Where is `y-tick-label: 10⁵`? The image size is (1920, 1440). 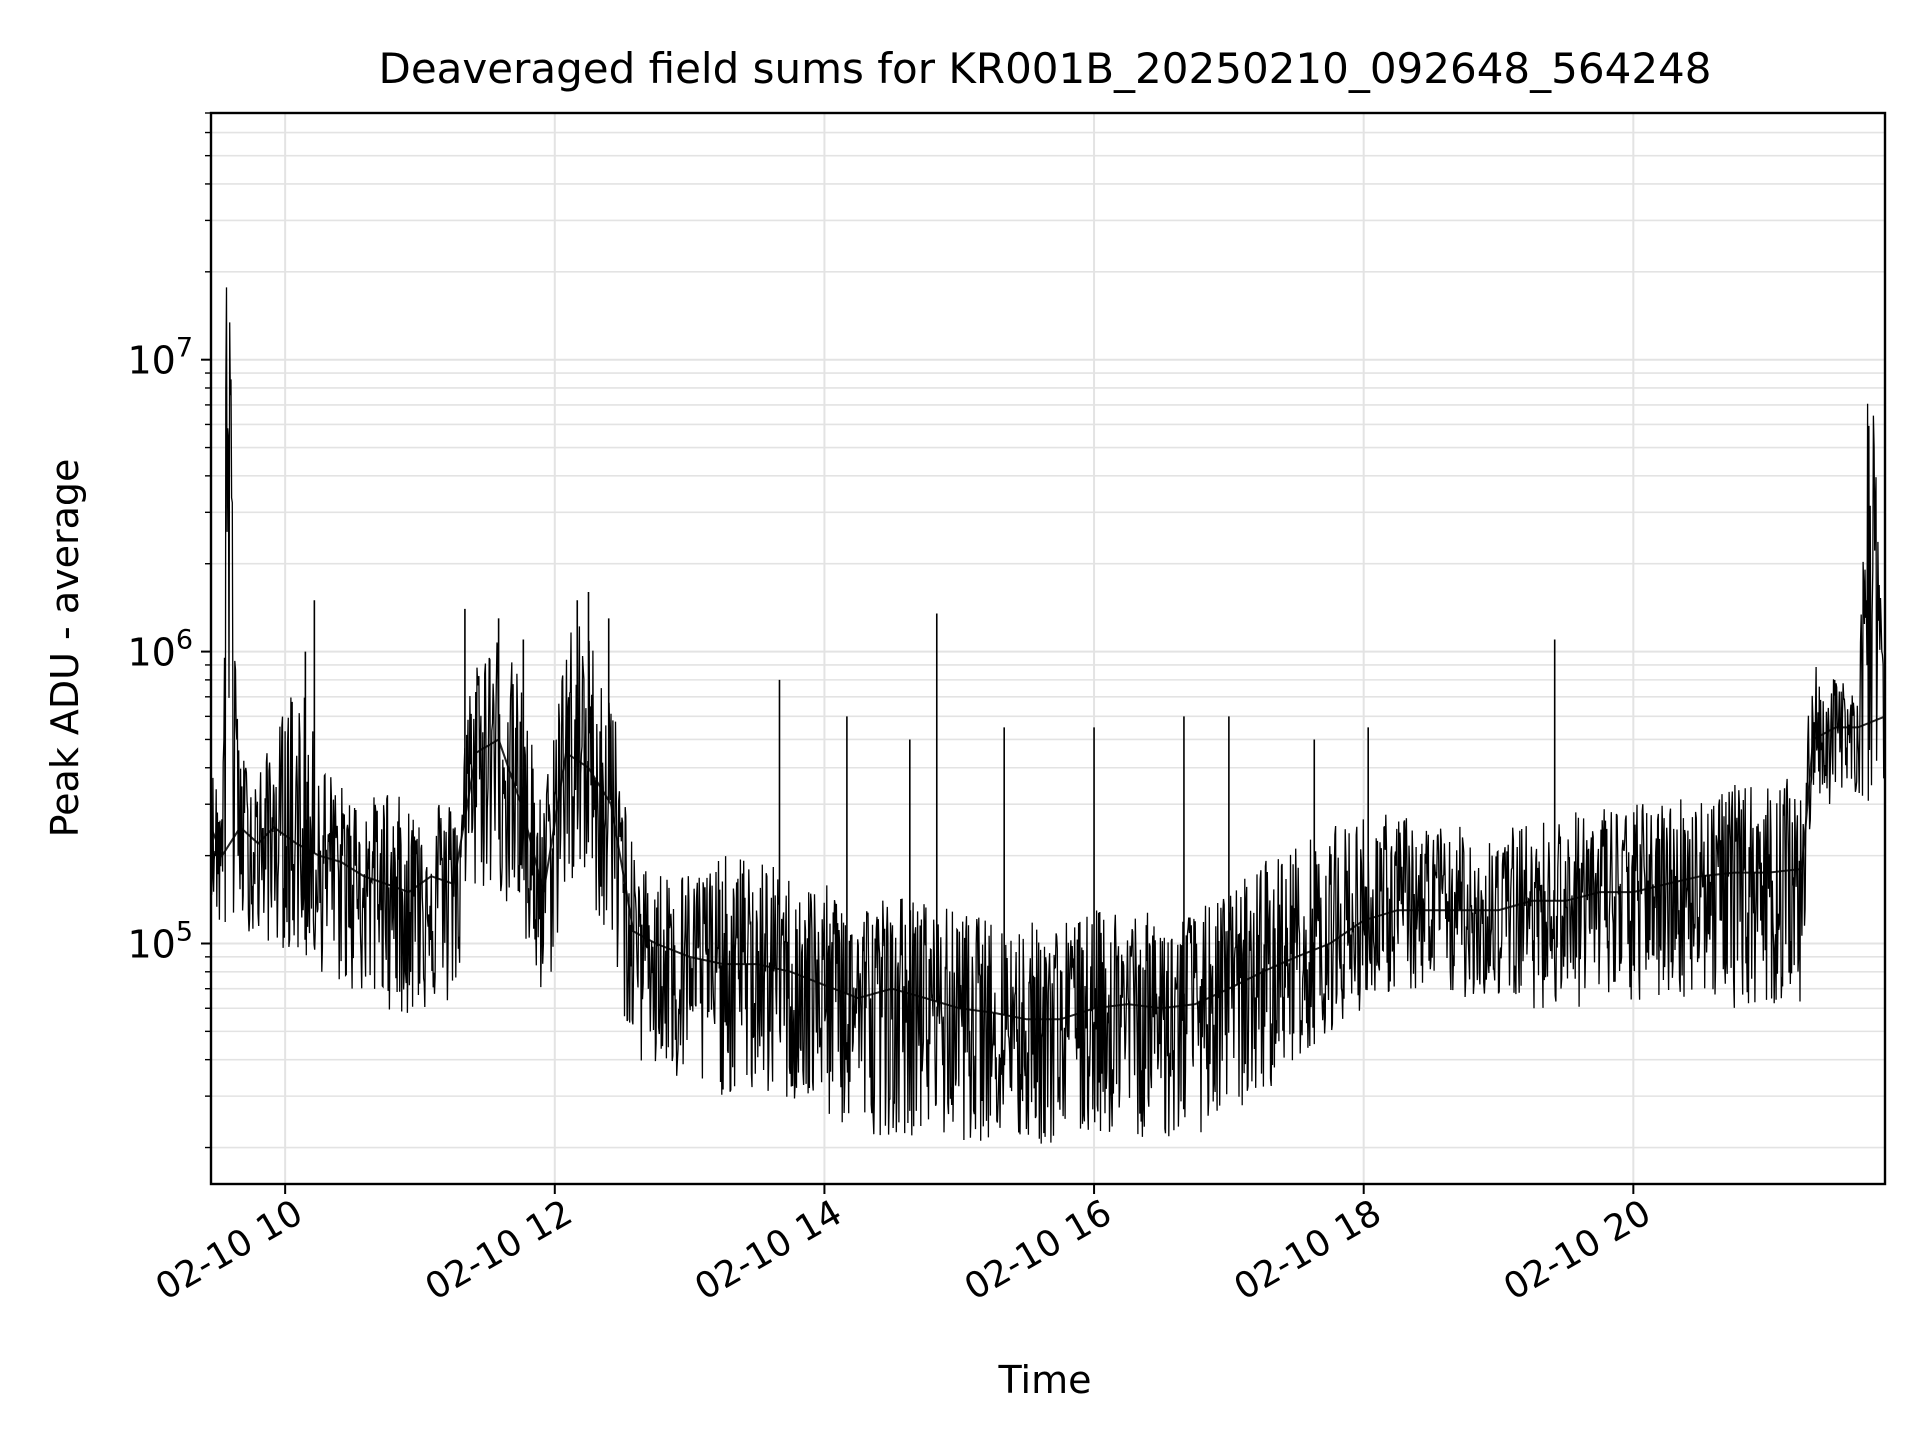
y-tick-label: 10⁵ is located at coordinates (160, 941).